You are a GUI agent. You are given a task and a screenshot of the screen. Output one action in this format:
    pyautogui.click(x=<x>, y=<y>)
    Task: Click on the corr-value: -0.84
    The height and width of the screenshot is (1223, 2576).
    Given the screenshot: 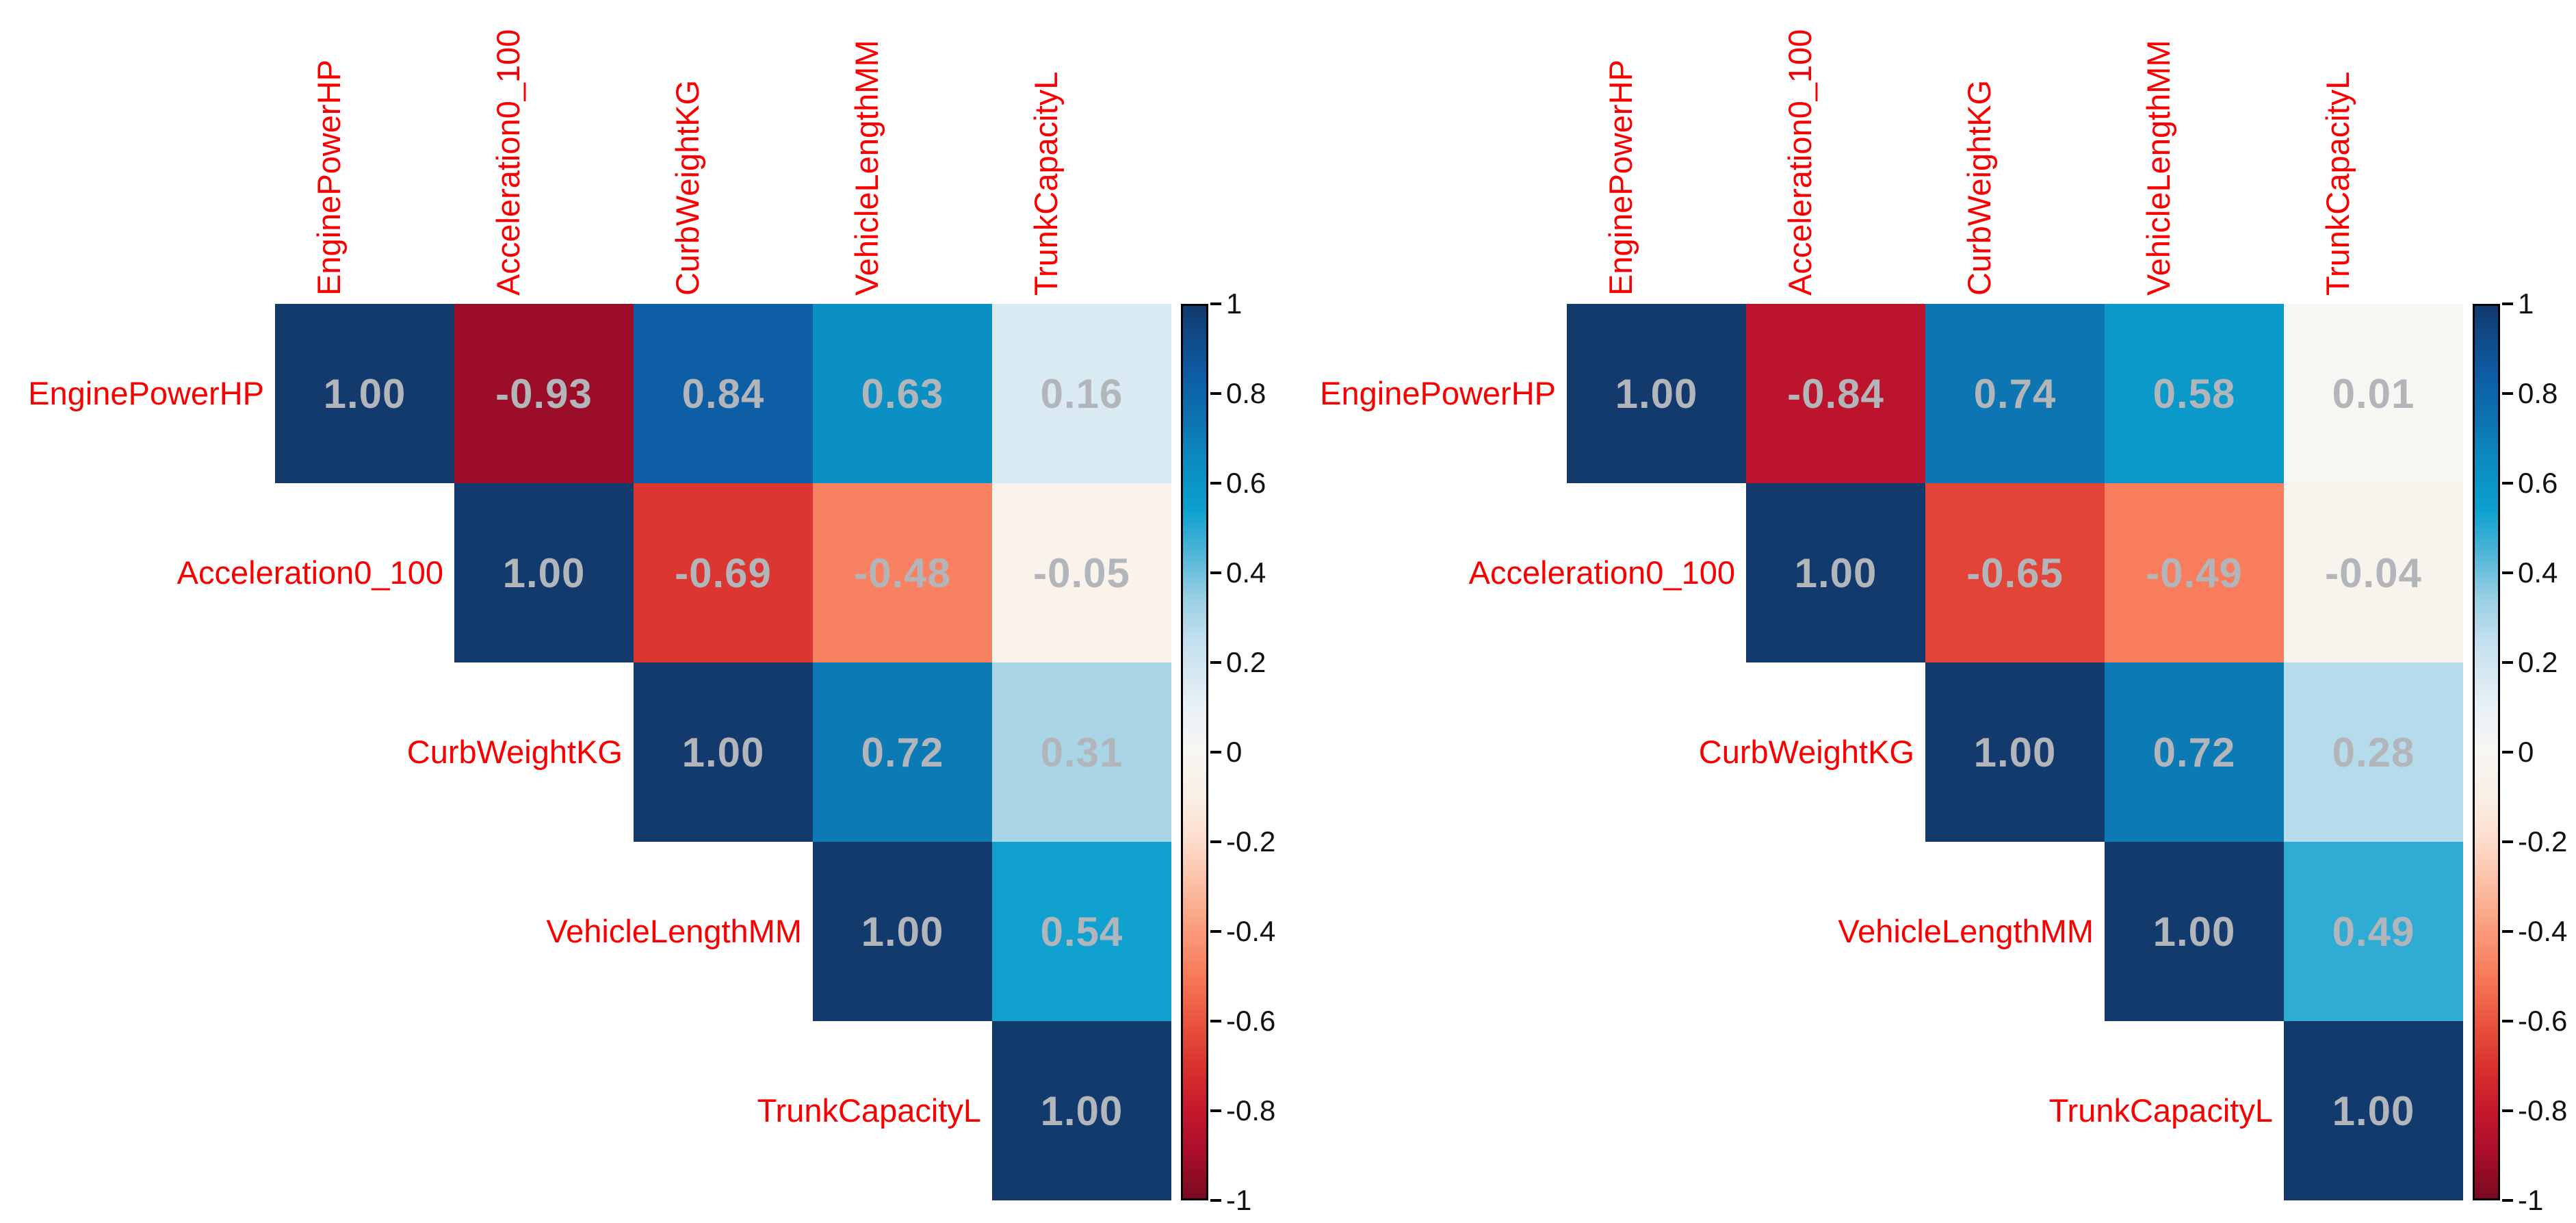 What is the action you would take?
    pyautogui.click(x=1836, y=393)
    